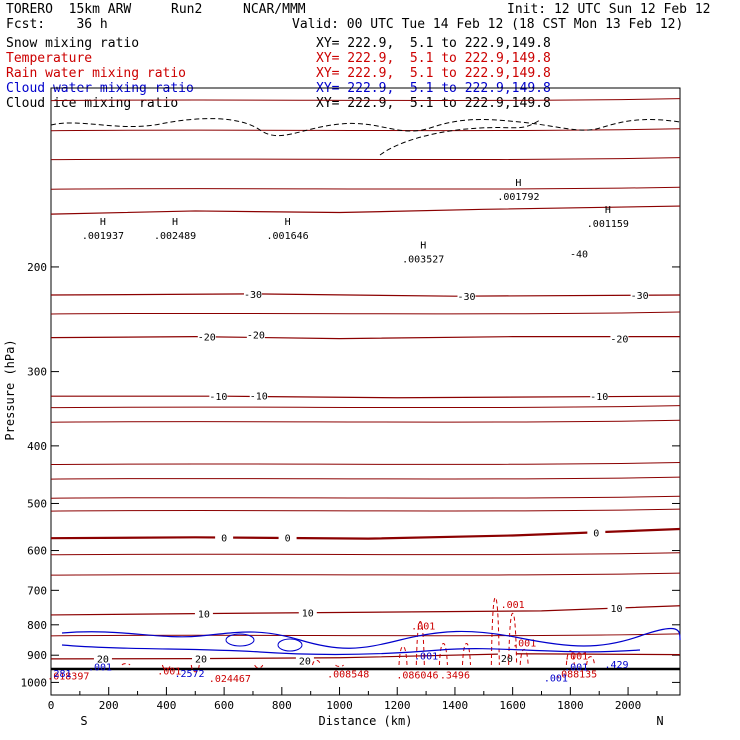 The width and height of the screenshot is (740, 740). What do you see at coordinates (37, 446) in the screenshot?
I see `y-tick-label: 400` at bounding box center [37, 446].